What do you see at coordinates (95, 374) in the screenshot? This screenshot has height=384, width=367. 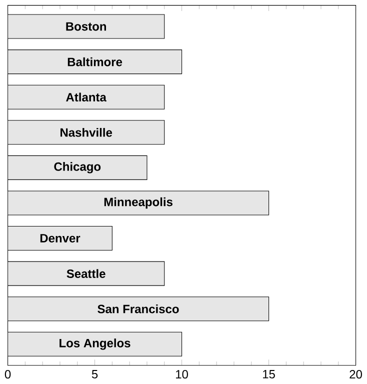 I see `x-tick-label: 5` at bounding box center [95, 374].